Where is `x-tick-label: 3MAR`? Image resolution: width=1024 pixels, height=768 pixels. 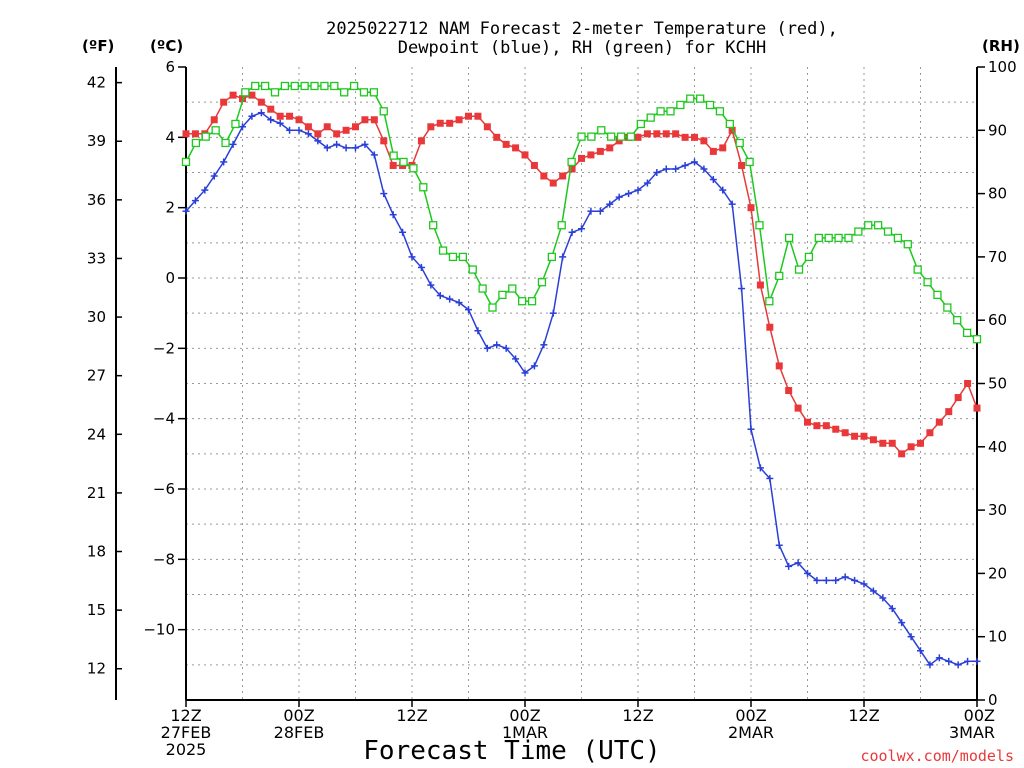 x-tick-label: 3MAR is located at coordinates (972, 732).